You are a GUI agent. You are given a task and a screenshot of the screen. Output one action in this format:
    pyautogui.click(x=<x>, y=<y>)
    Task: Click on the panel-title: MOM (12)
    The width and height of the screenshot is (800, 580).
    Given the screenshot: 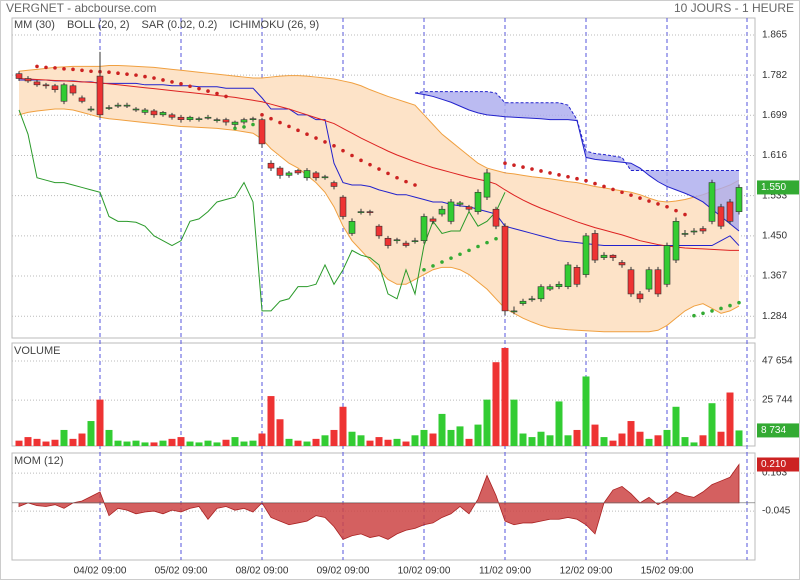 What is the action you would take?
    pyautogui.click(x=39, y=461)
    